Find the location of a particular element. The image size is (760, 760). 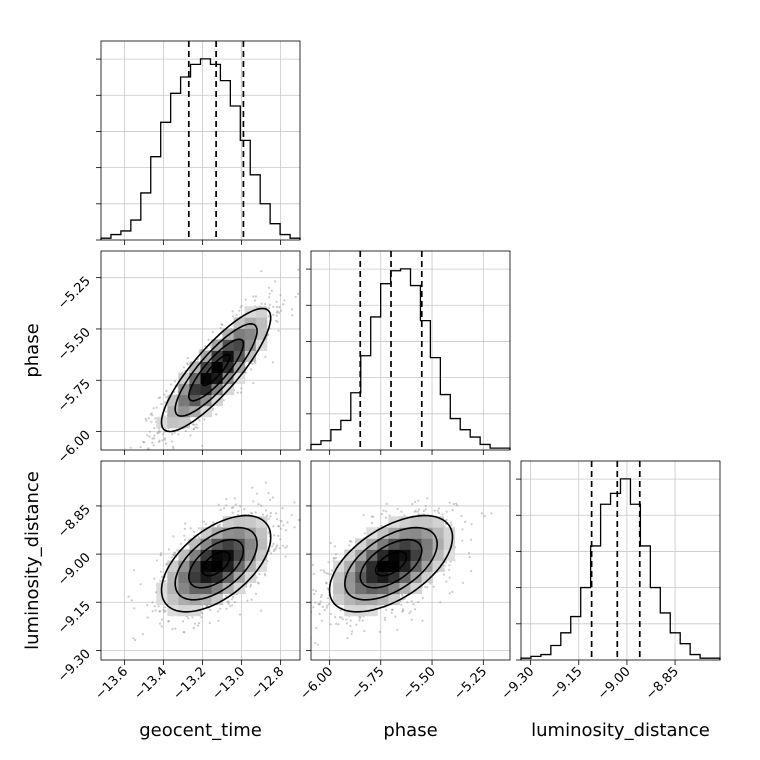

panel-luminosity_distance-vs-phase-content is located at coordinates (402, 571).